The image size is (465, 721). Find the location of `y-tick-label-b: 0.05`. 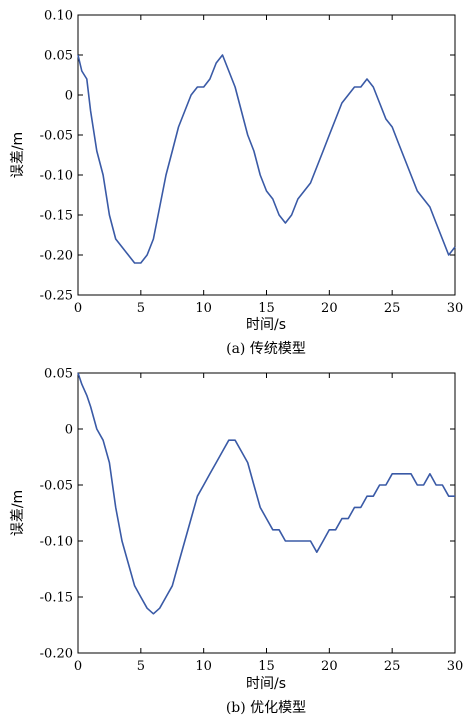

y-tick-label-b: 0.05 is located at coordinates (58, 374).